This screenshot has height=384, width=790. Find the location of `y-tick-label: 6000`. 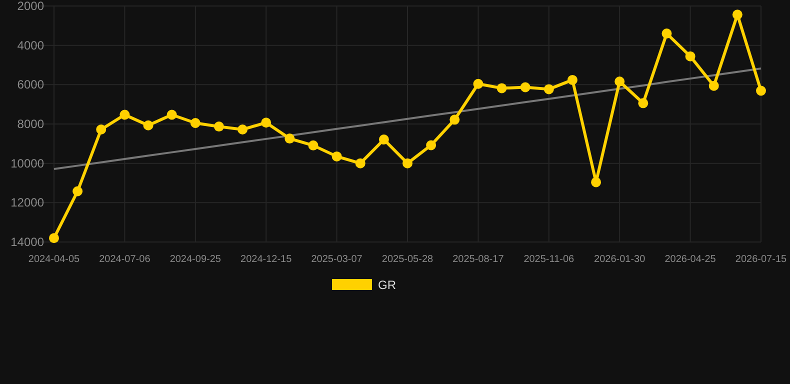

y-tick-label: 6000 is located at coordinates (30, 85).